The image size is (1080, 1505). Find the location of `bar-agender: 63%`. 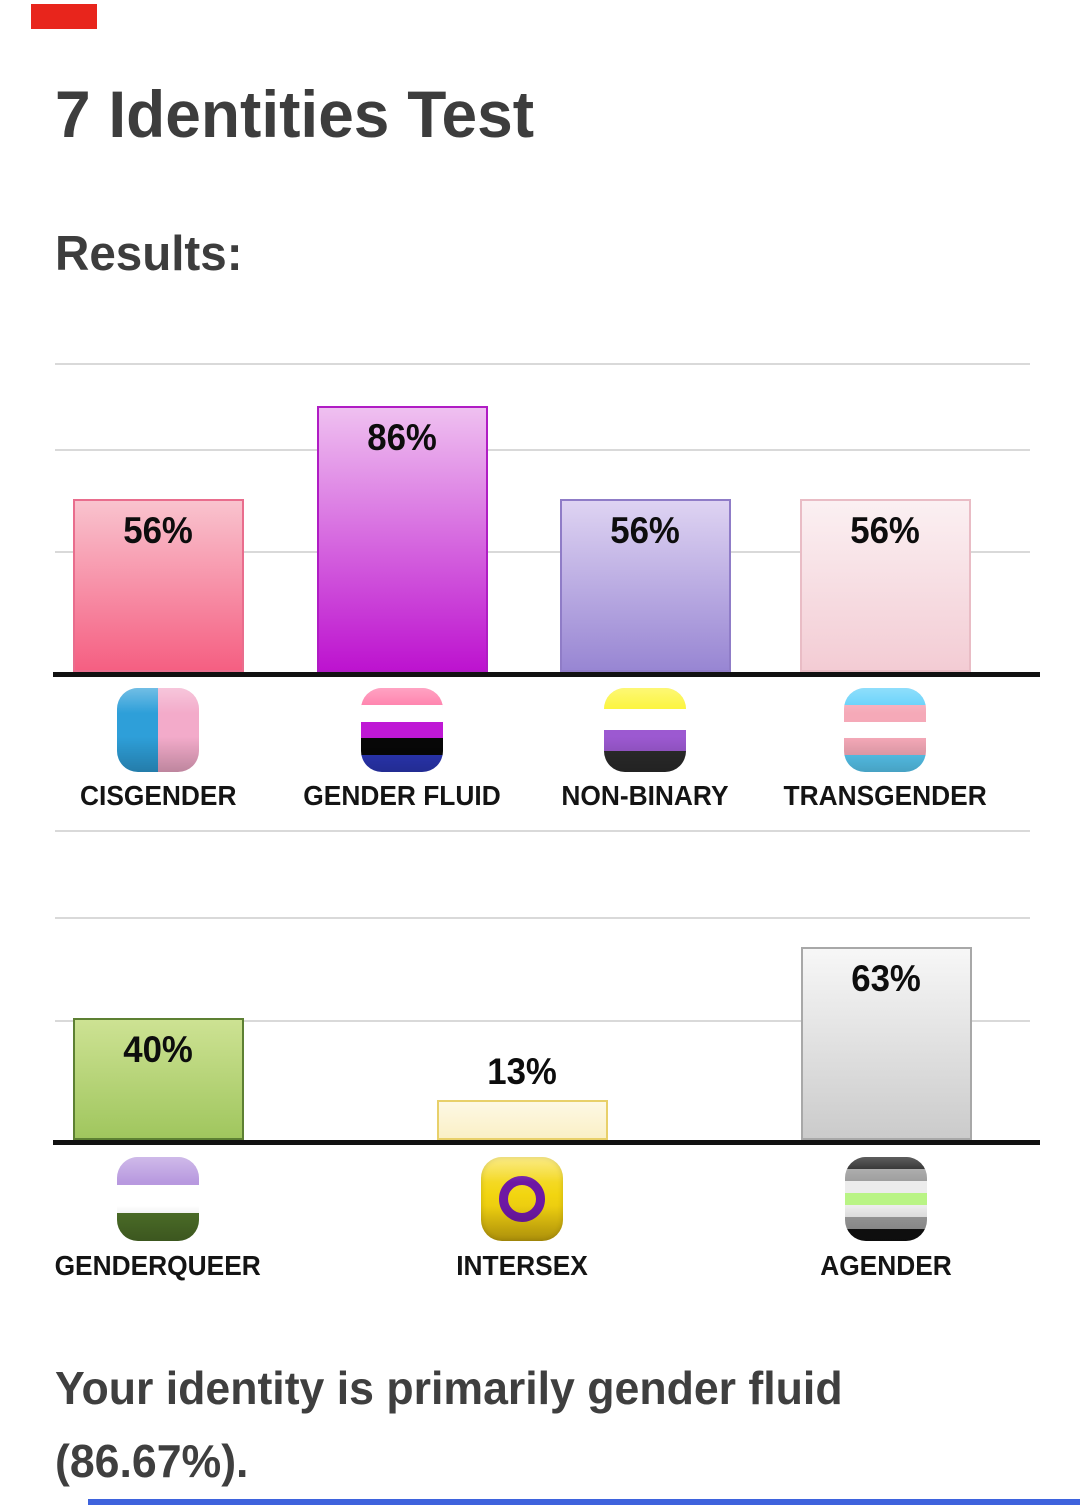

bar-agender: 63% is located at coordinates (886, 1043).